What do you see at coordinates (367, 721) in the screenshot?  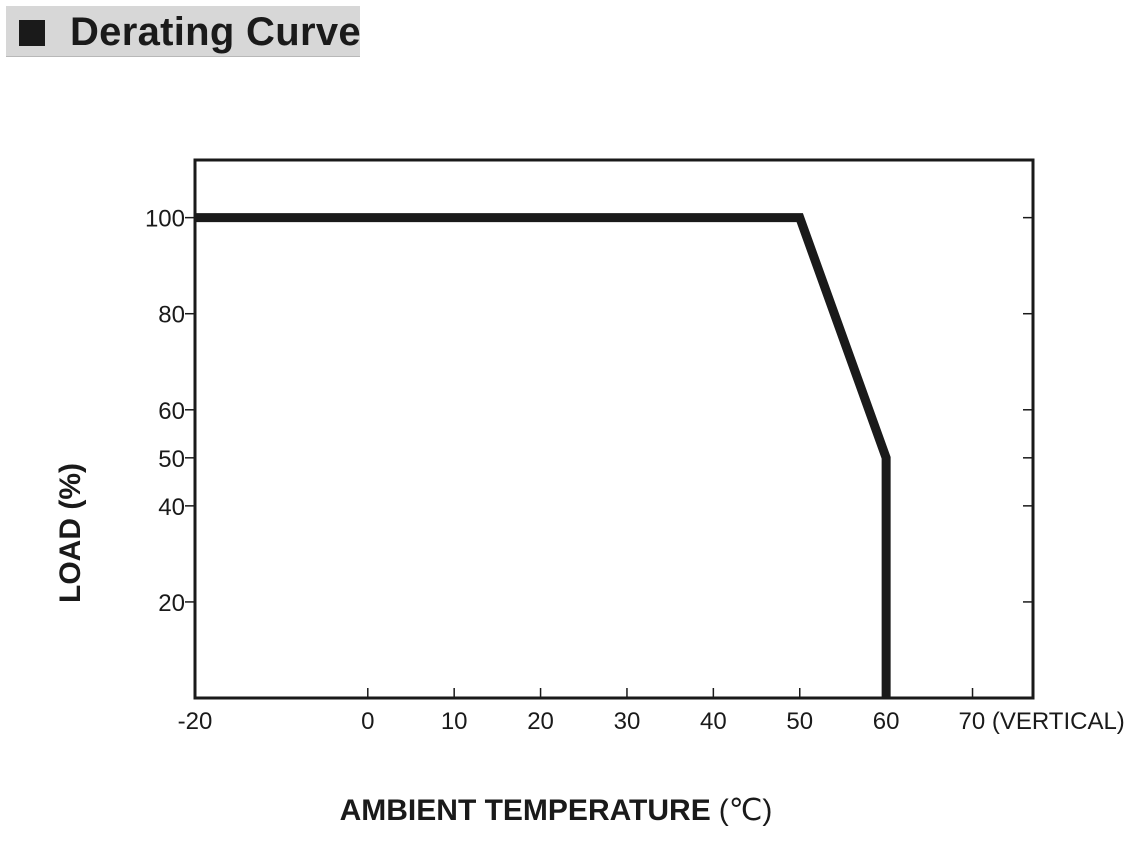 I see `x-tick-label: 0` at bounding box center [367, 721].